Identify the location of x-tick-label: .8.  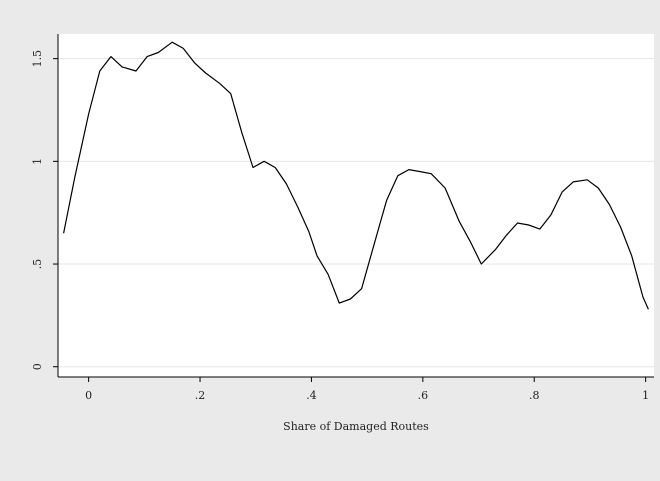
(534, 395).